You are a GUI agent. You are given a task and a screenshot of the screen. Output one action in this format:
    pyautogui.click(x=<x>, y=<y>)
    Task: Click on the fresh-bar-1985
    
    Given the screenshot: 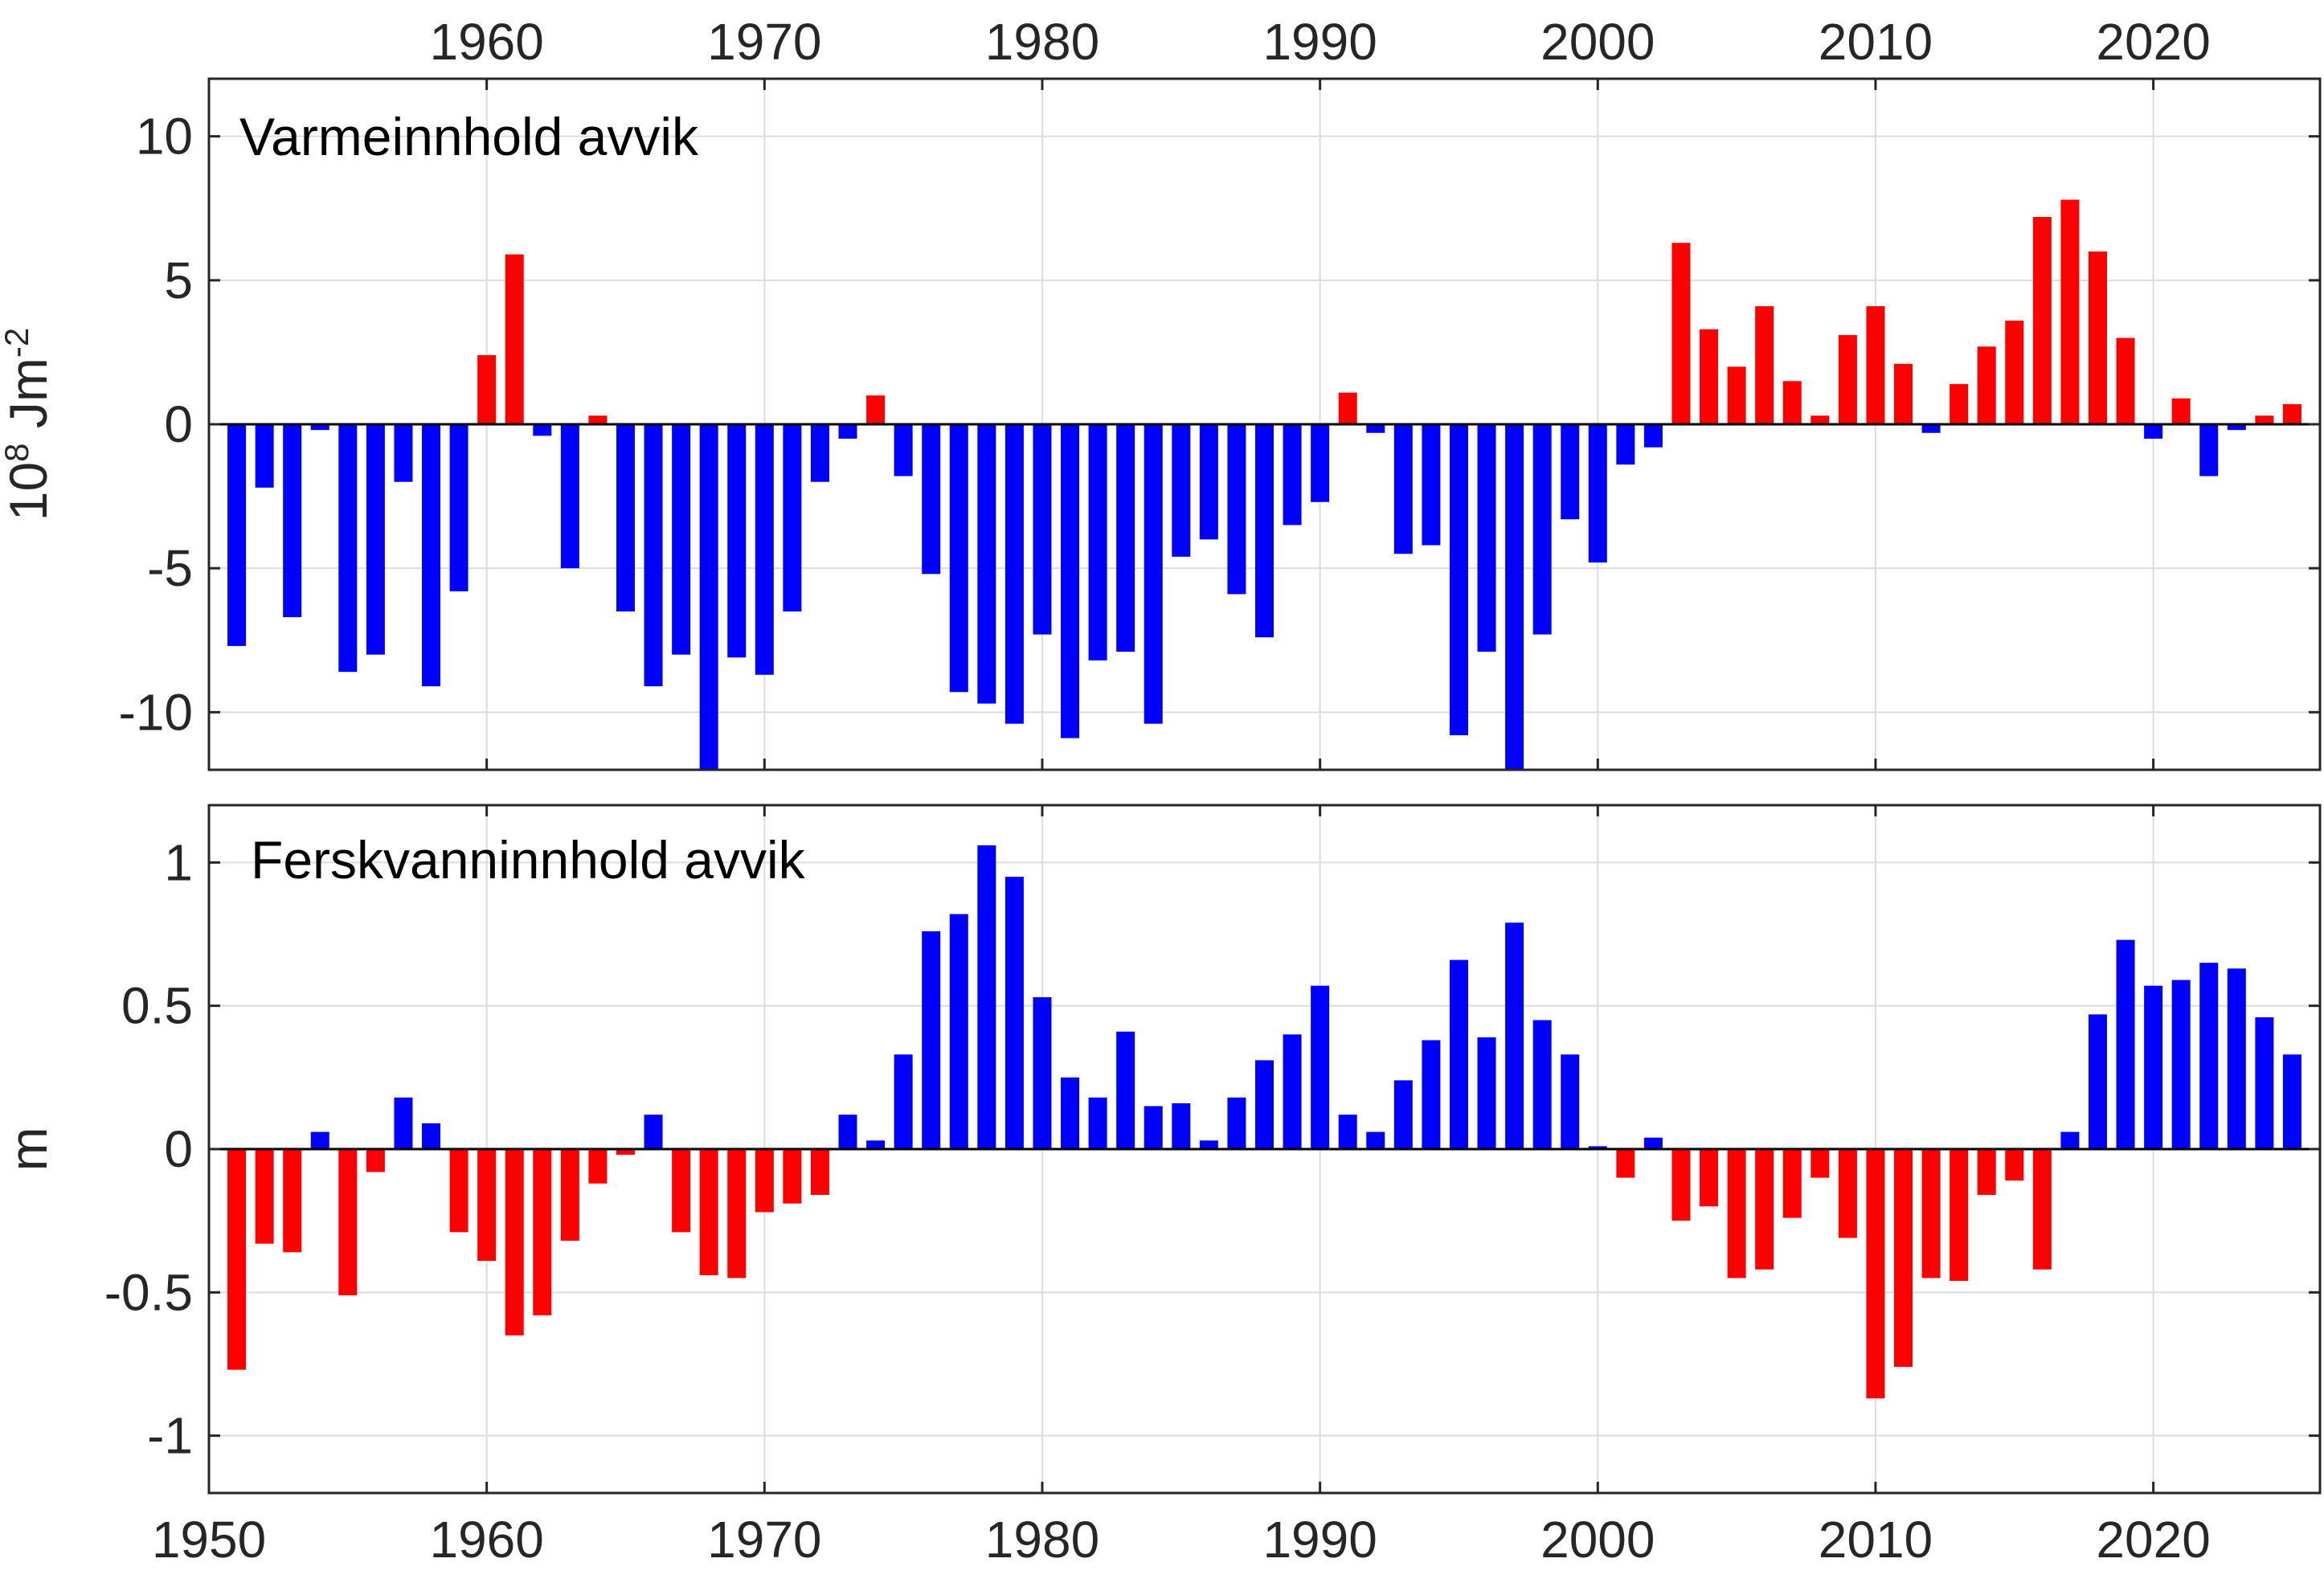 What is the action you would take?
    pyautogui.click(x=1181, y=1125)
    